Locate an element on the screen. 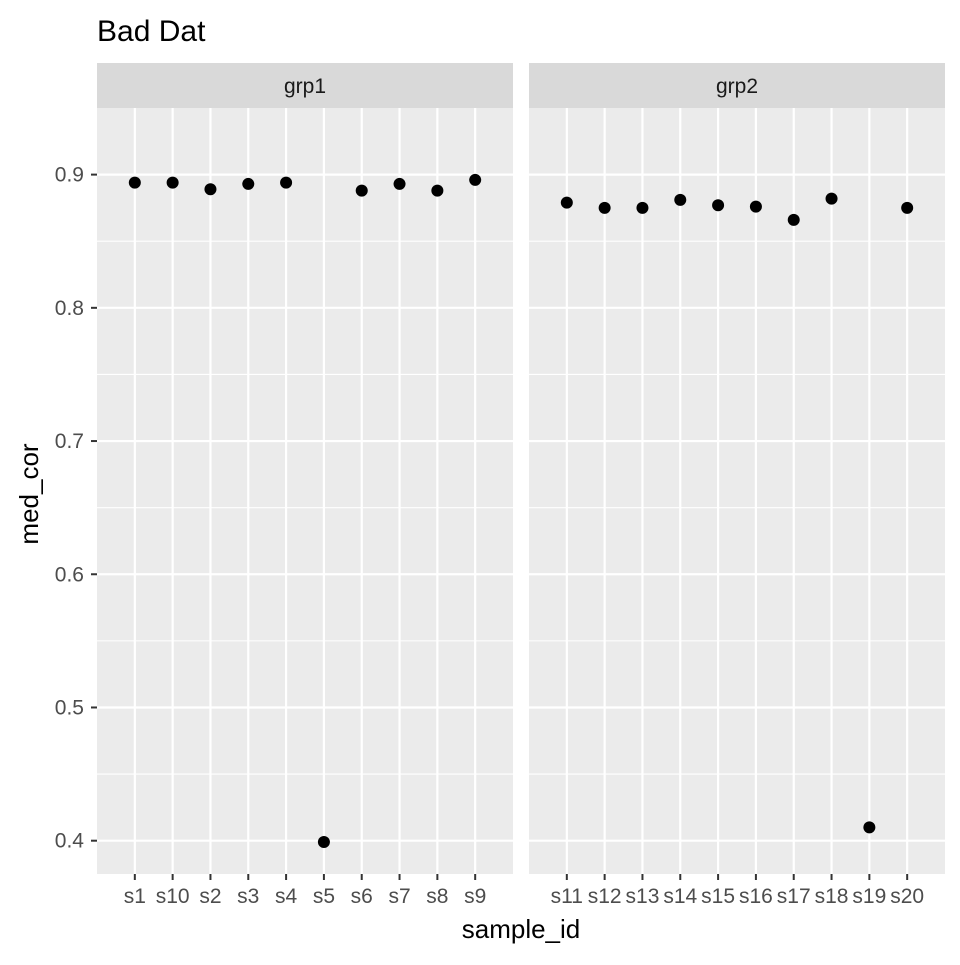  y-axis-title: med_cor is located at coordinates (29, 493).